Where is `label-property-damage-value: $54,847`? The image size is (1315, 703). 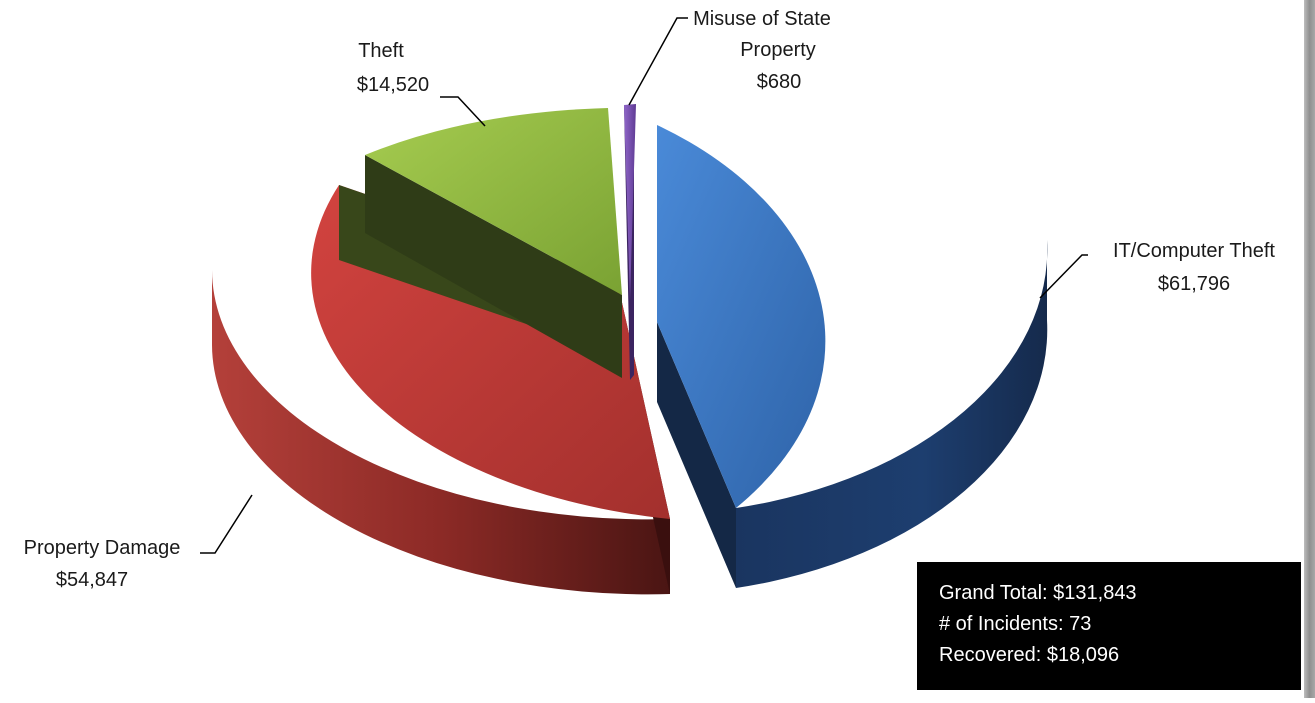
label-property-damage-value: $54,847 is located at coordinates (92, 580).